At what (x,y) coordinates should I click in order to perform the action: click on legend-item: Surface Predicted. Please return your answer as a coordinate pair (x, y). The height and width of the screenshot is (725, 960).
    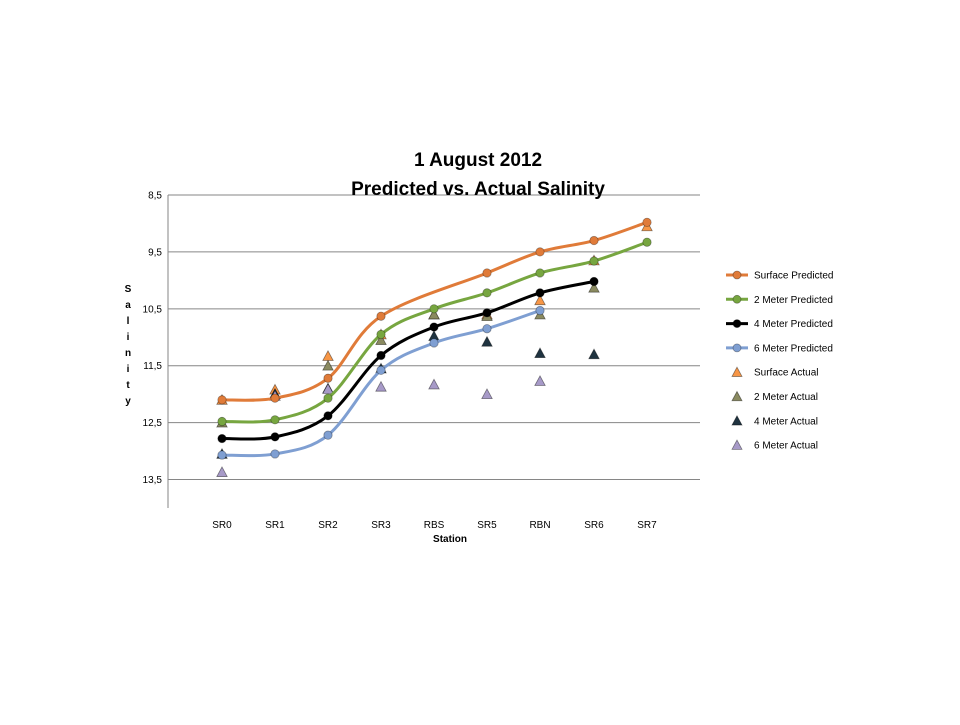
    Looking at the image, I should click on (780, 276).